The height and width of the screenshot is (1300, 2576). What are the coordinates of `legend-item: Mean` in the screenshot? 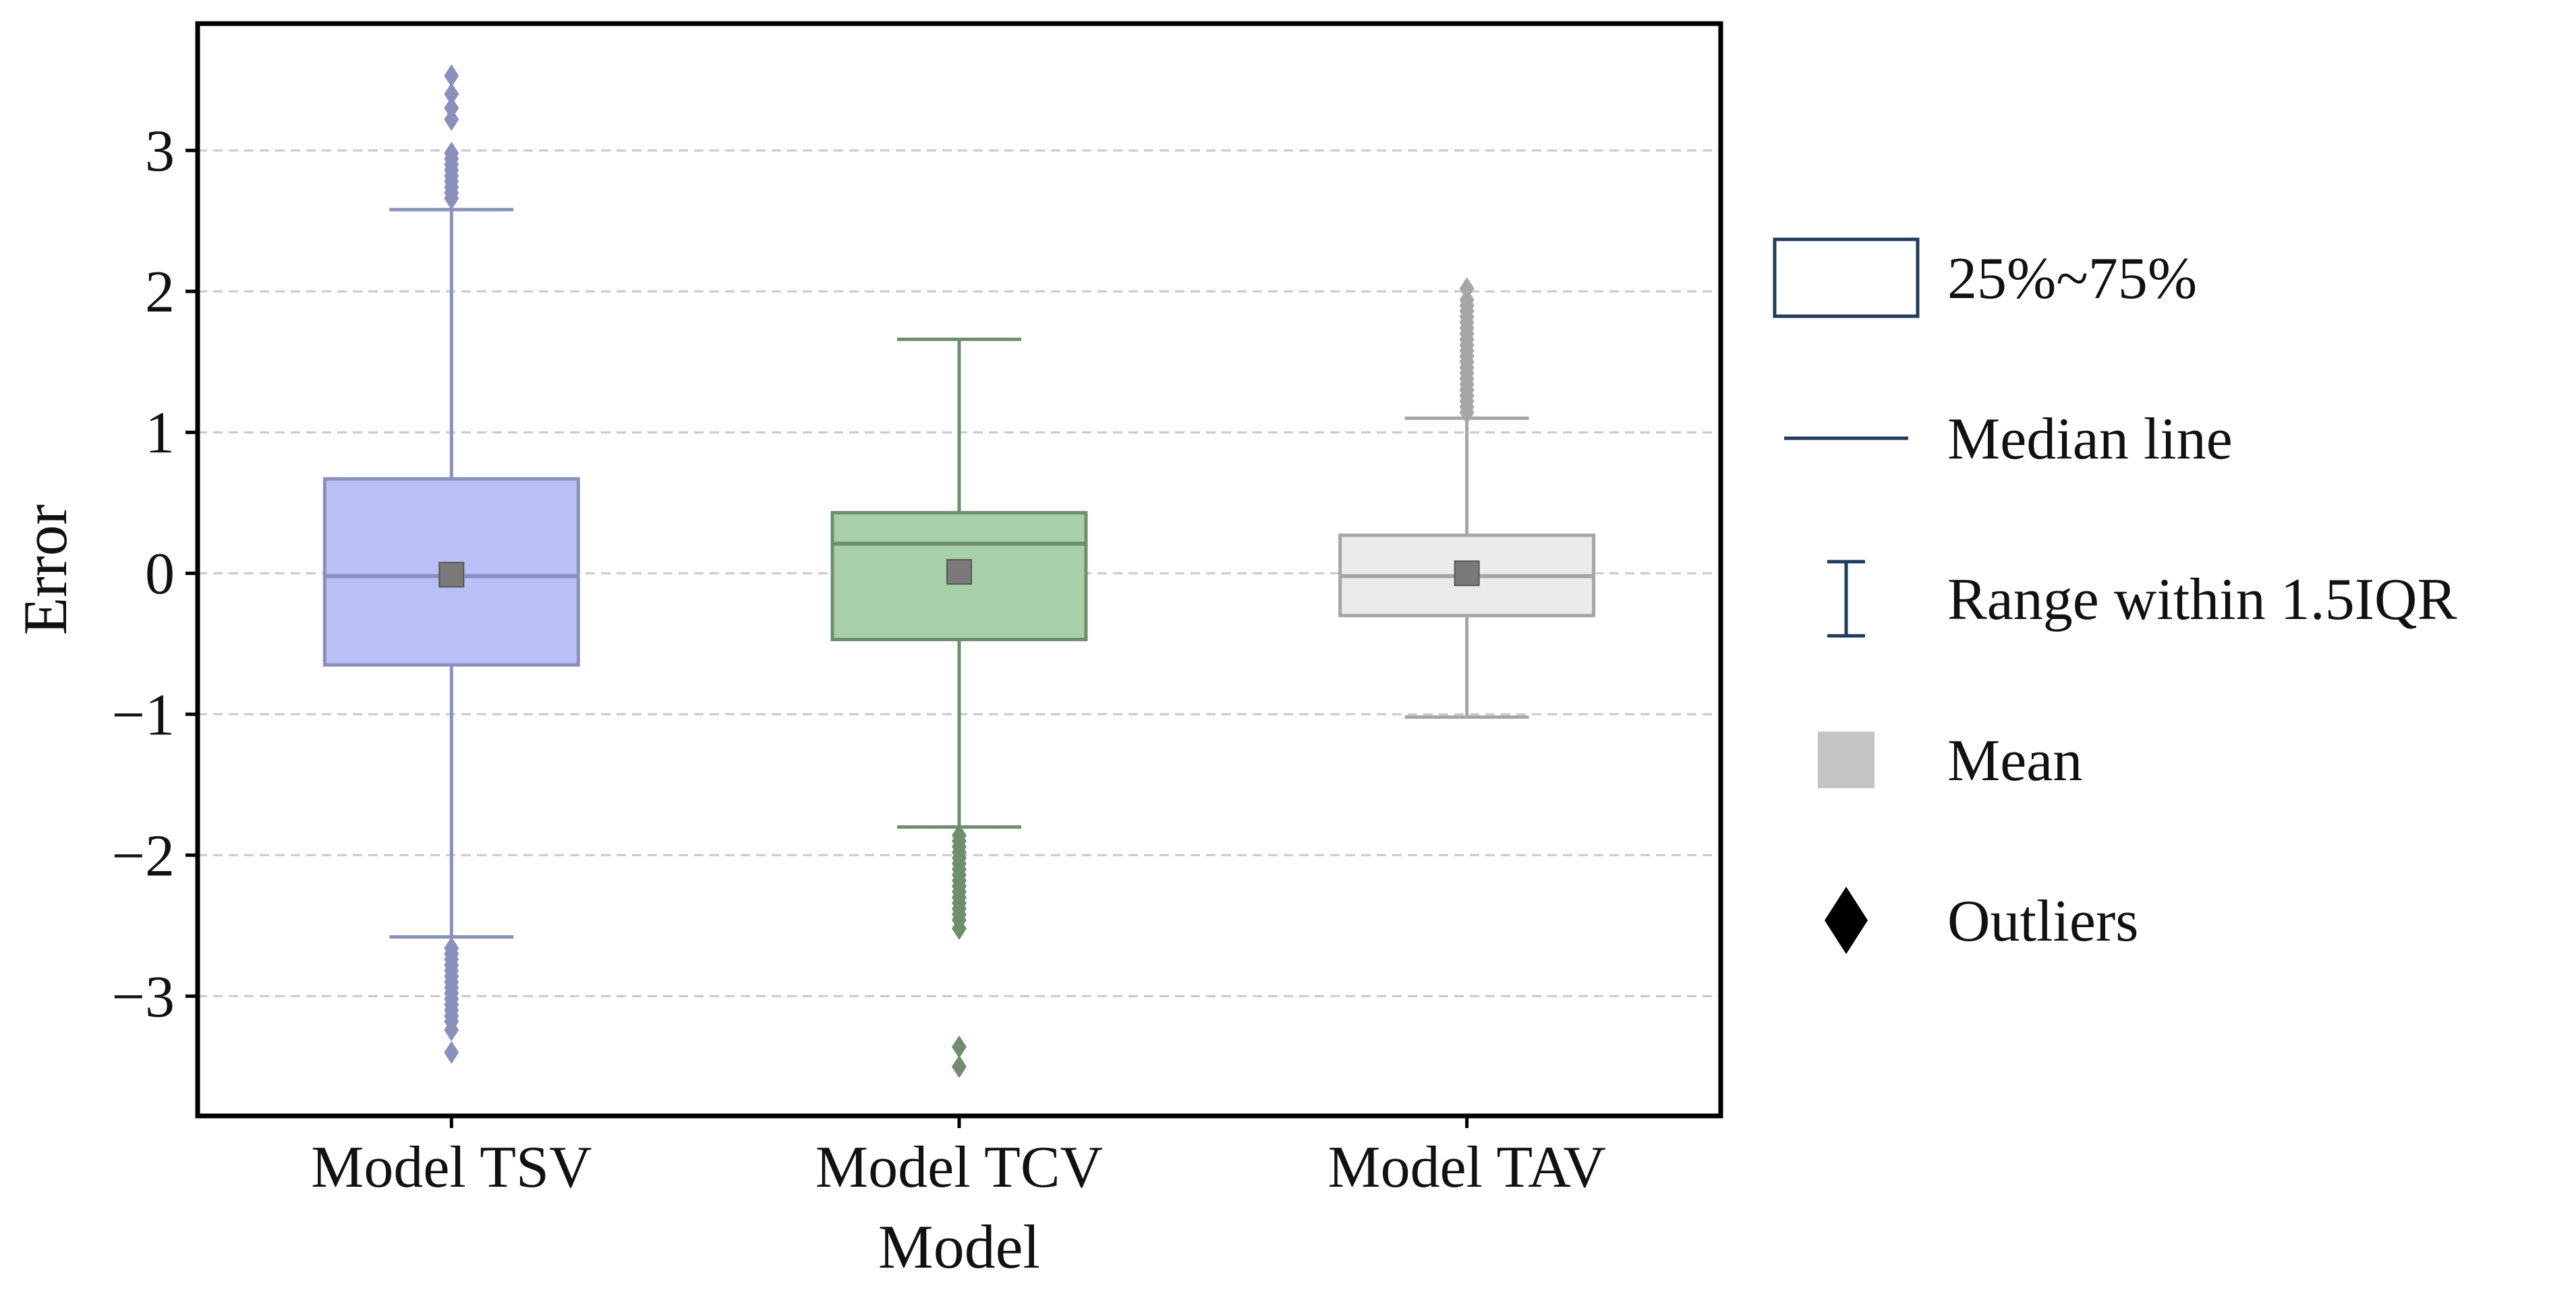 It's located at (1950, 761).